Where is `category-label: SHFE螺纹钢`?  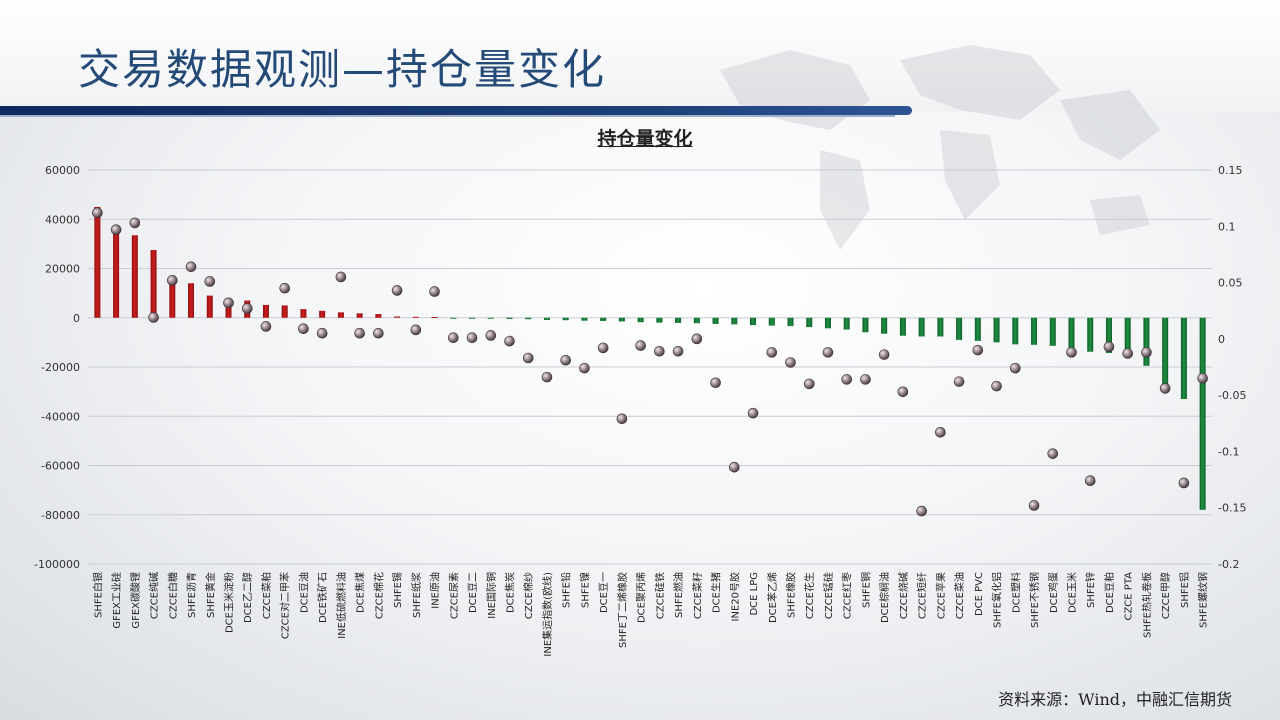
category-label: SHFE螺纹钢 is located at coordinates (1203, 600).